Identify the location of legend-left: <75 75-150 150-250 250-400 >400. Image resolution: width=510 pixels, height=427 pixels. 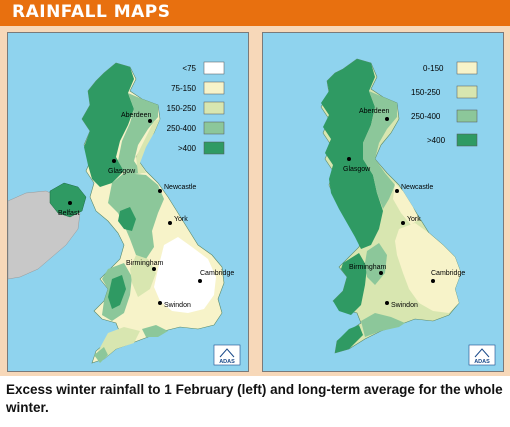
(196, 108).